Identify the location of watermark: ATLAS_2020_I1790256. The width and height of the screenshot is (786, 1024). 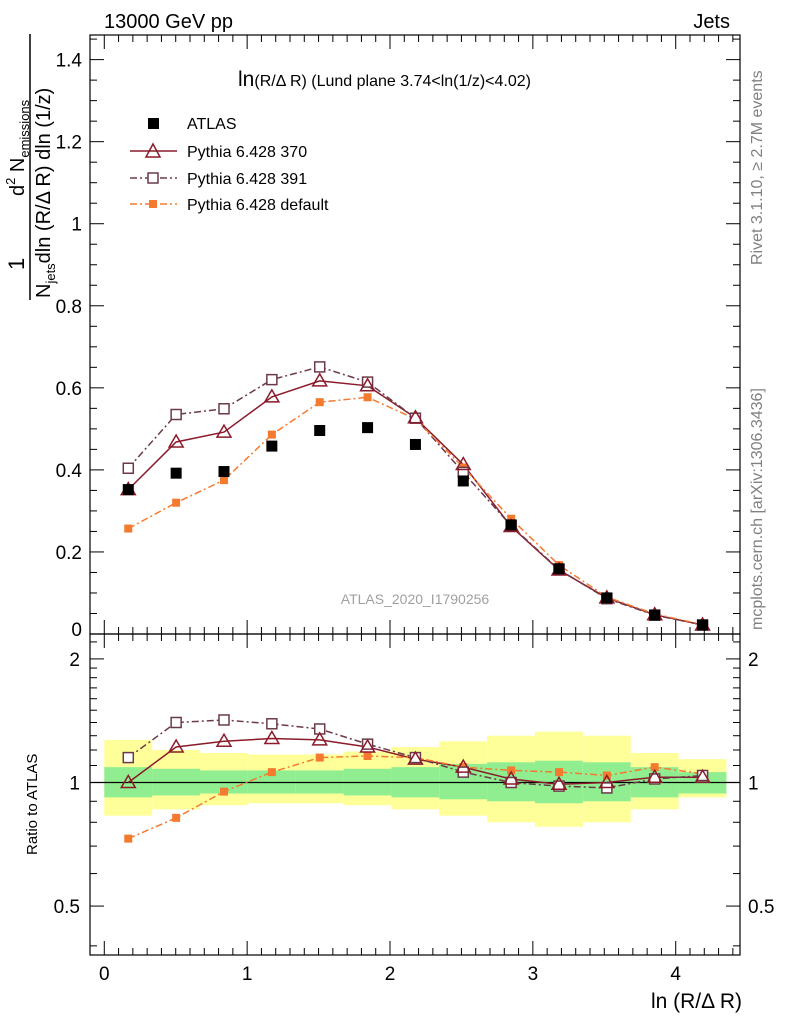
(415, 599).